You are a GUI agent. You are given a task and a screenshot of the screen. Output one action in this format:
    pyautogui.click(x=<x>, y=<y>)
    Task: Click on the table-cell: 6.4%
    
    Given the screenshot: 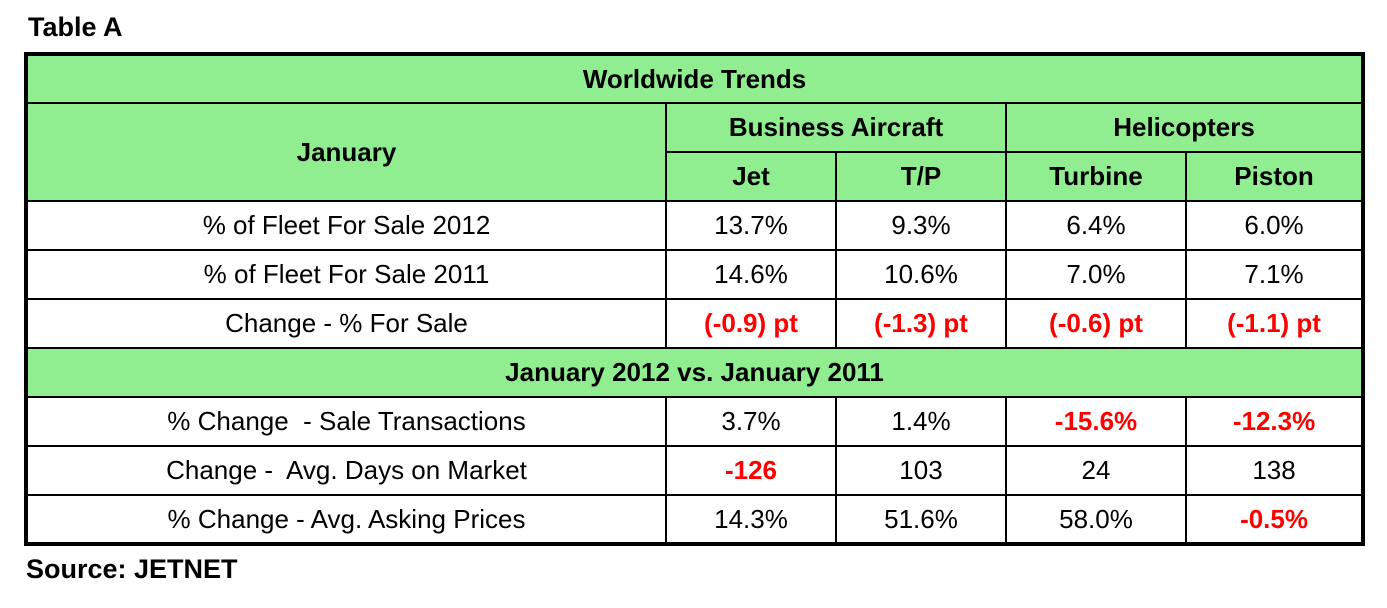 What is the action you would take?
    pyautogui.click(x=1096, y=225)
    